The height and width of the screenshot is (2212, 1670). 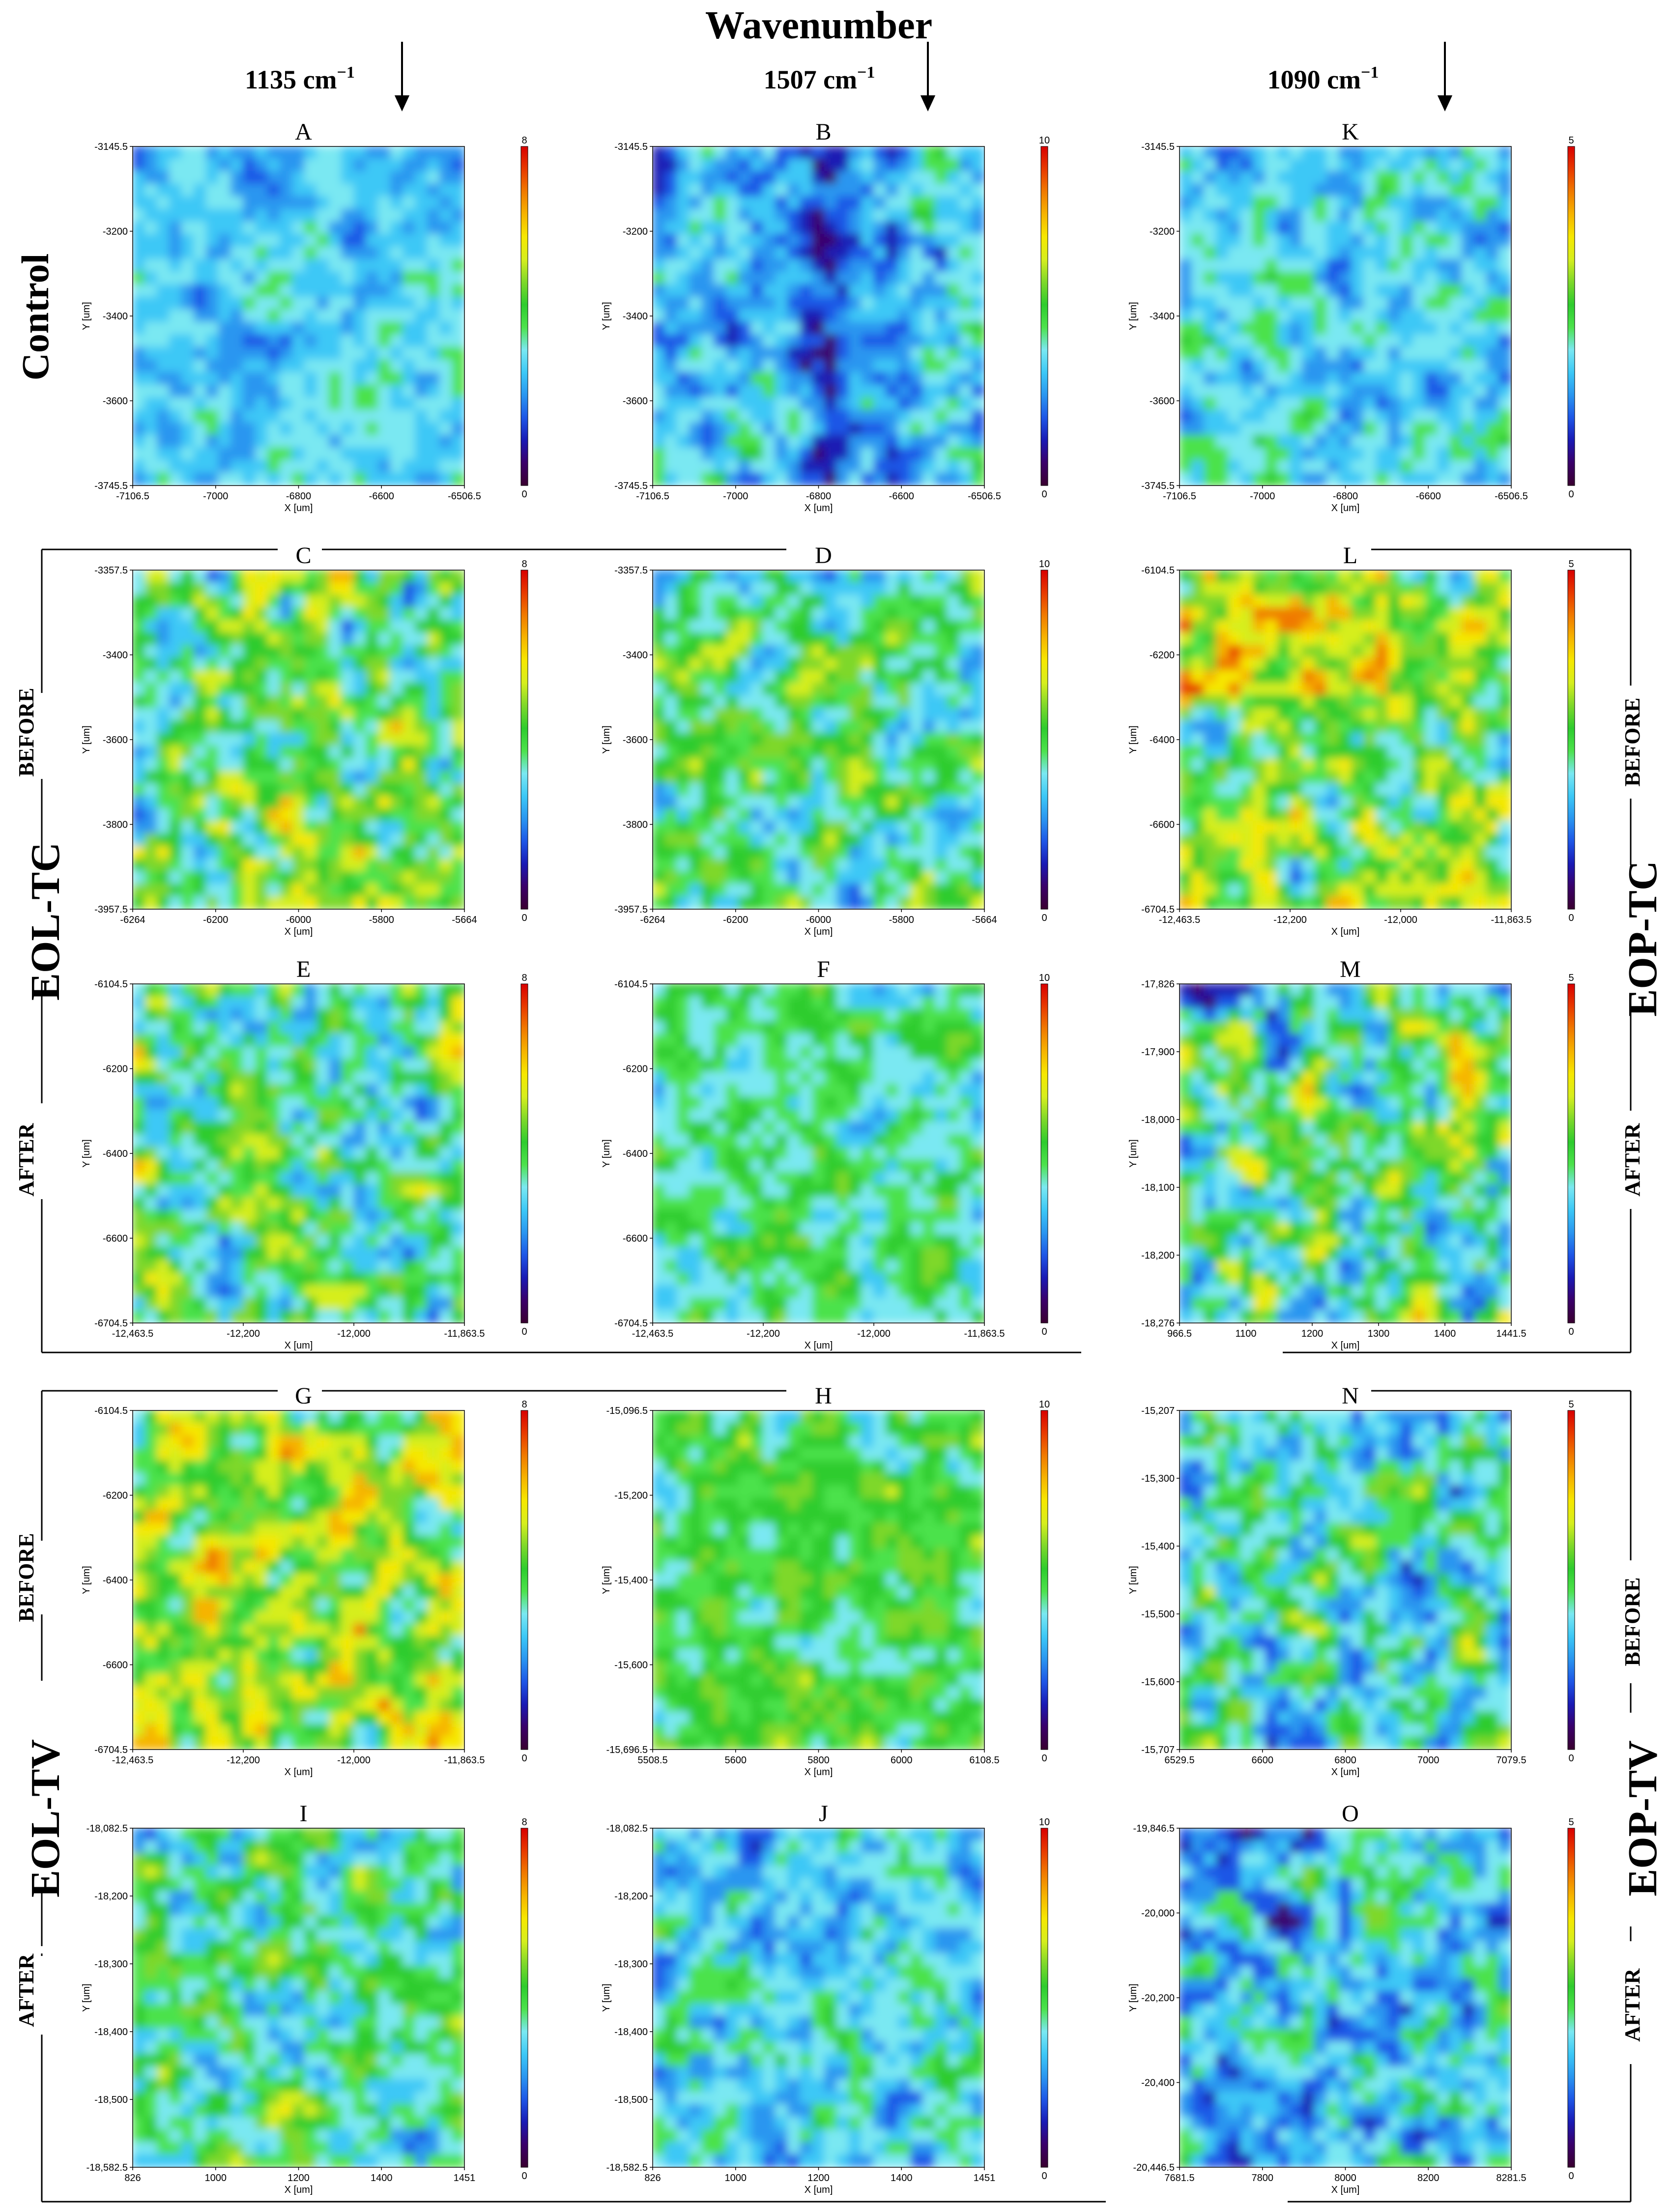 What do you see at coordinates (524, 140) in the screenshot?
I see `colorbar-max-label: 8` at bounding box center [524, 140].